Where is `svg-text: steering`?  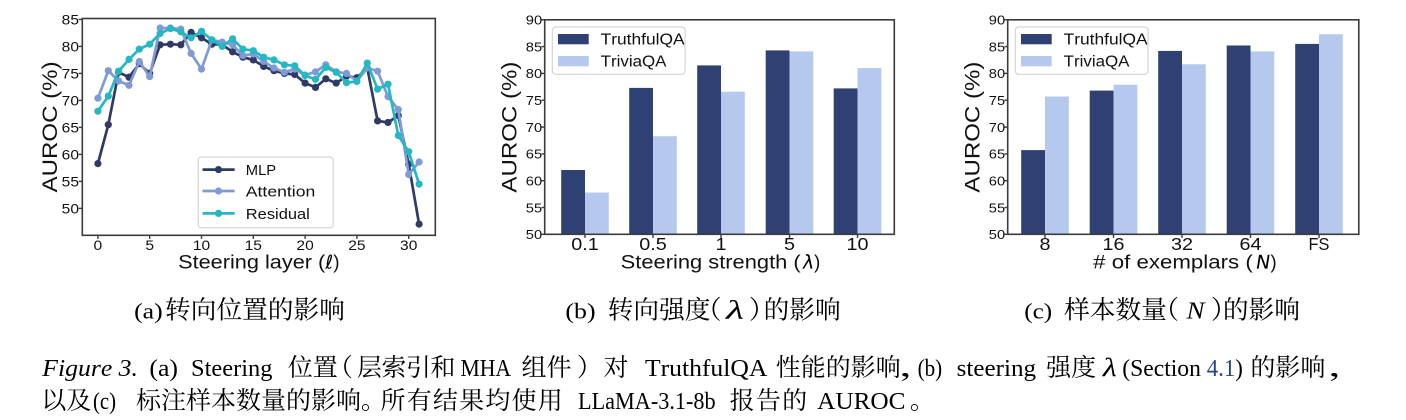 svg-text: steering is located at coordinates (996, 368).